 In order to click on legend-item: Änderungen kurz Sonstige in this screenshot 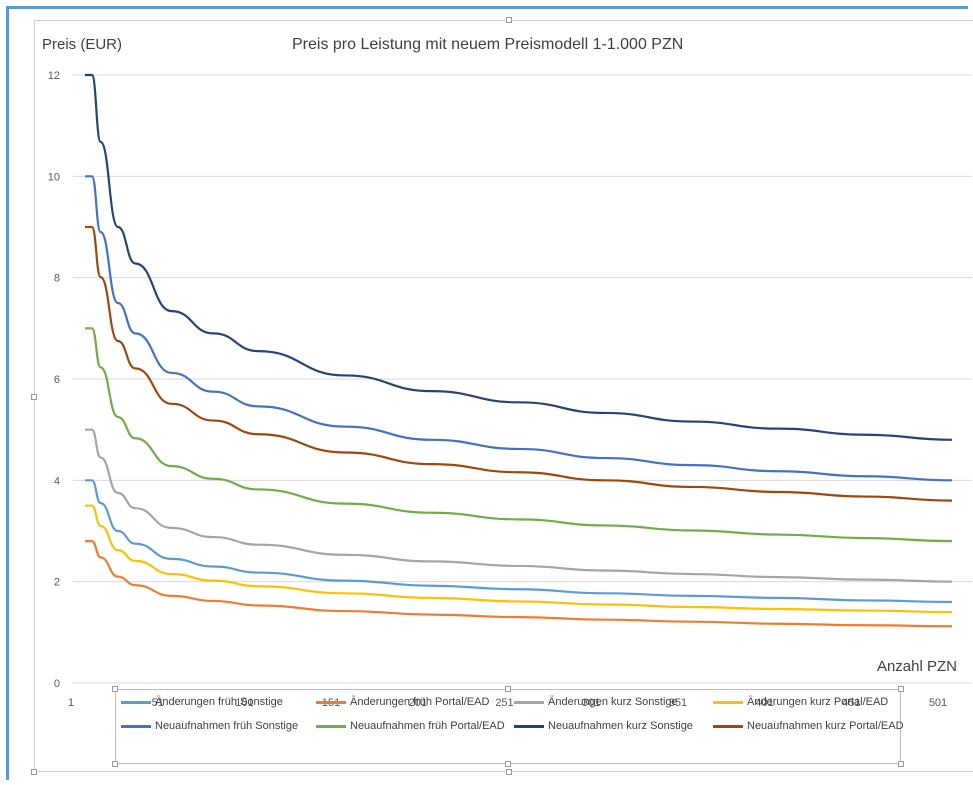, I will do `click(596, 702)`.